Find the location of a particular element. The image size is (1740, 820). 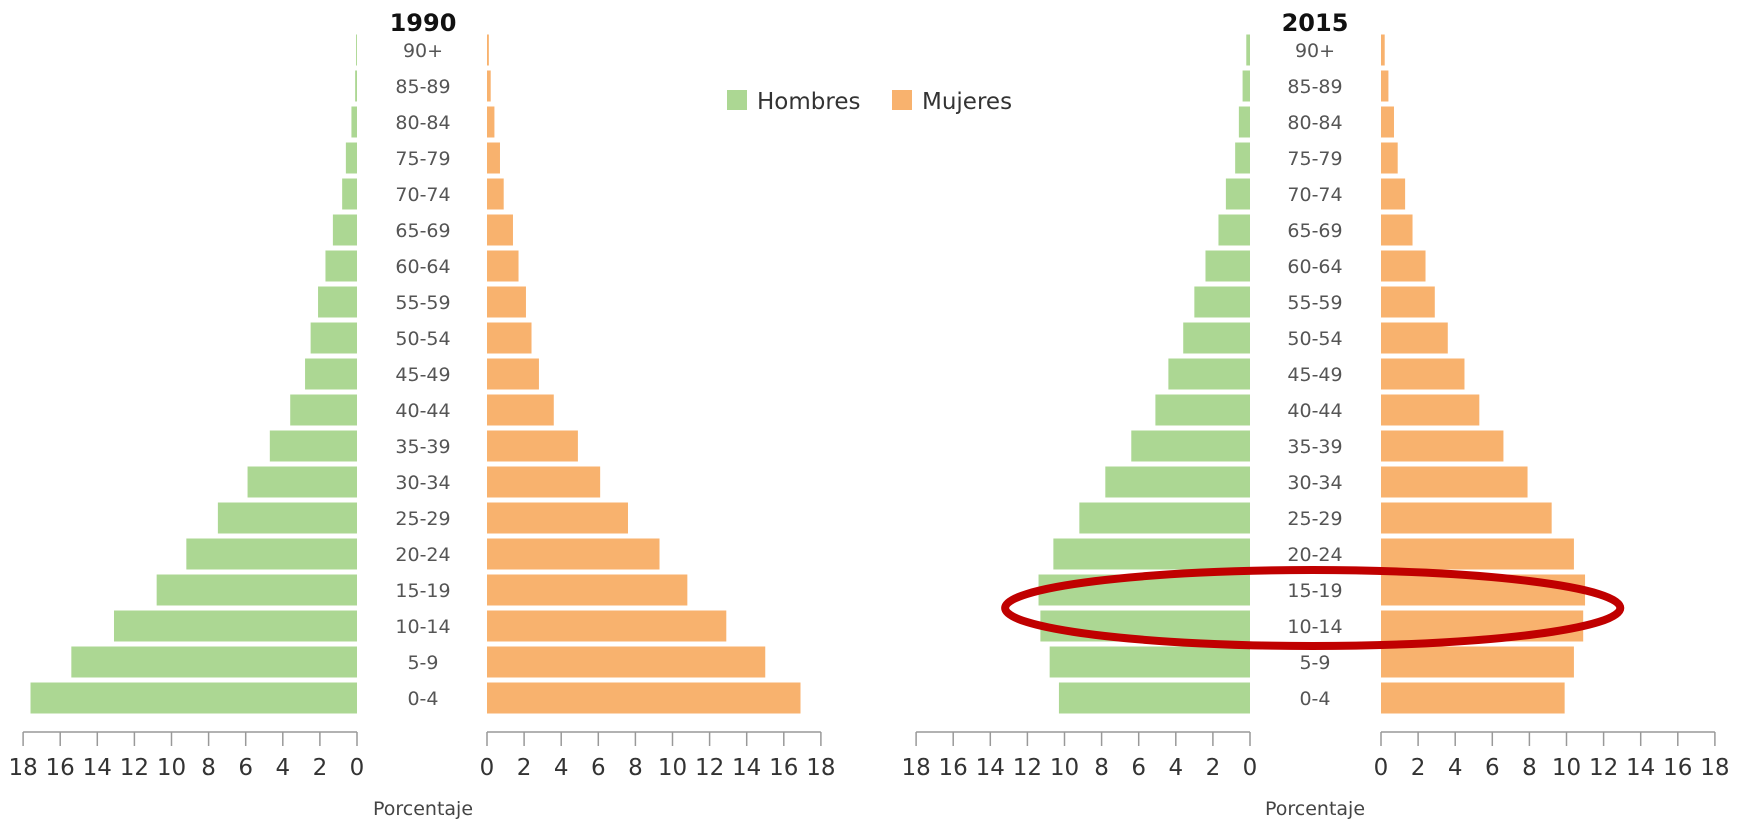

age-group-label: 55-59 is located at coordinates (1314, 303).